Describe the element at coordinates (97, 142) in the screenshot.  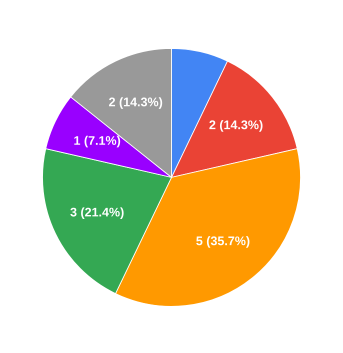
I see `data-label: 1 (7.1%)` at that location.